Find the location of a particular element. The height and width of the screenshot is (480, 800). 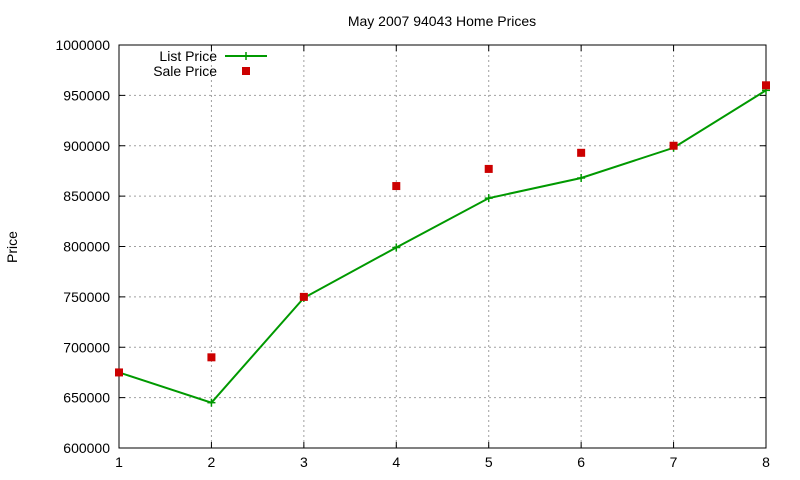

x-tick-label: 5 is located at coordinates (489, 462).